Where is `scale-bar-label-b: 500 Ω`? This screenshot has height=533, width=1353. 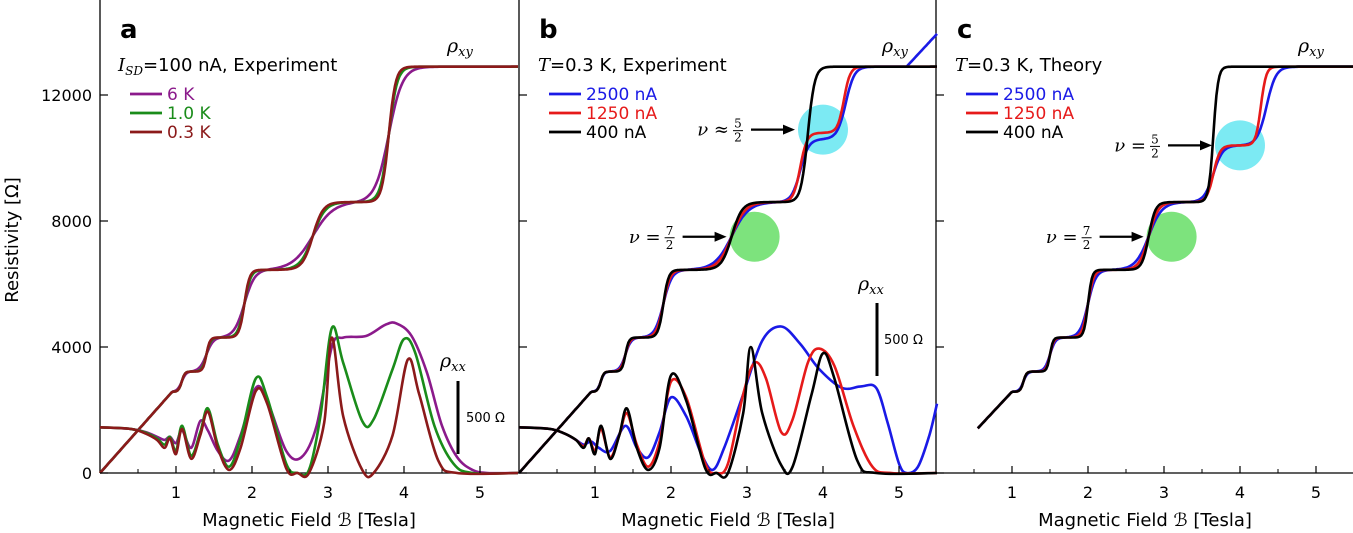 scale-bar-label-b: 500 Ω is located at coordinates (903, 340).